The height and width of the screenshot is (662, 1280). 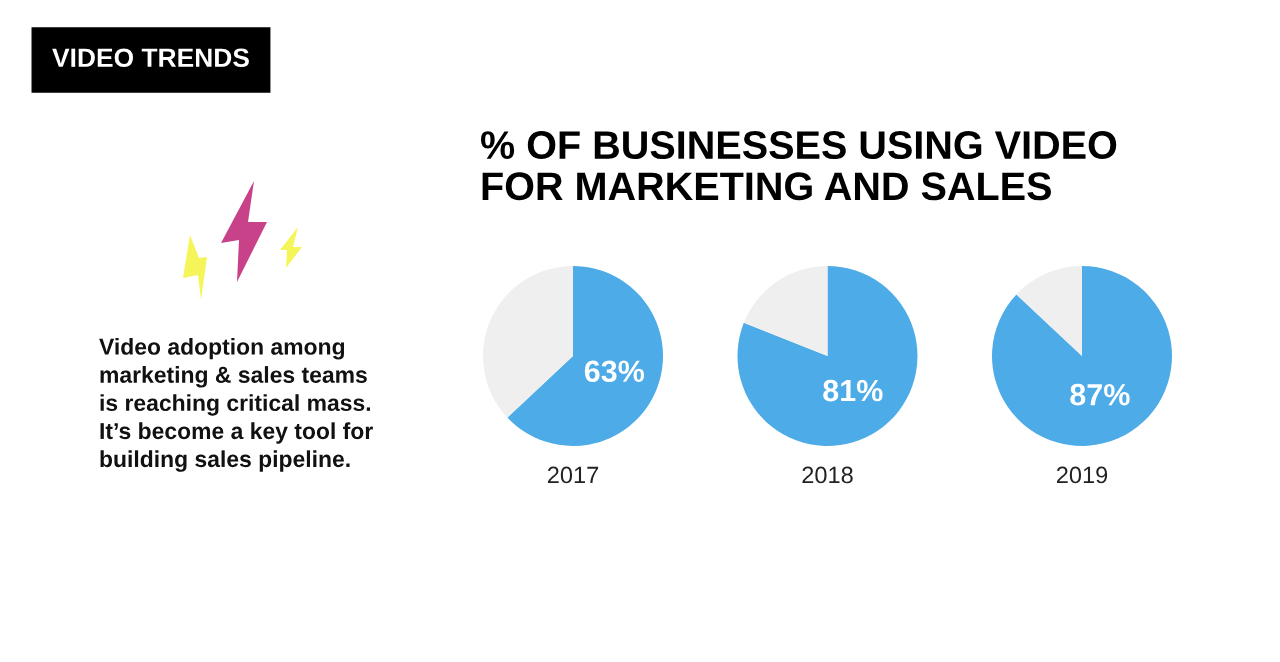 What do you see at coordinates (1100, 394) in the screenshot?
I see `data-label: 87%` at bounding box center [1100, 394].